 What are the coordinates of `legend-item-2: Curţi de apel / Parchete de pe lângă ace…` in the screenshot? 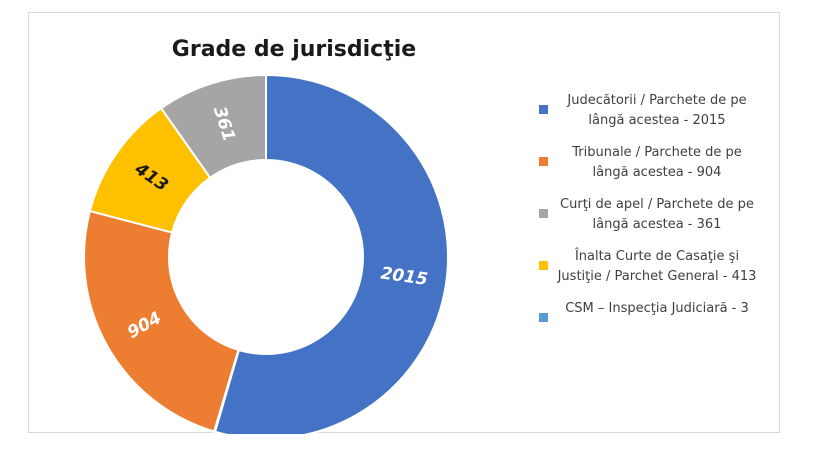 It's located at (659, 215).